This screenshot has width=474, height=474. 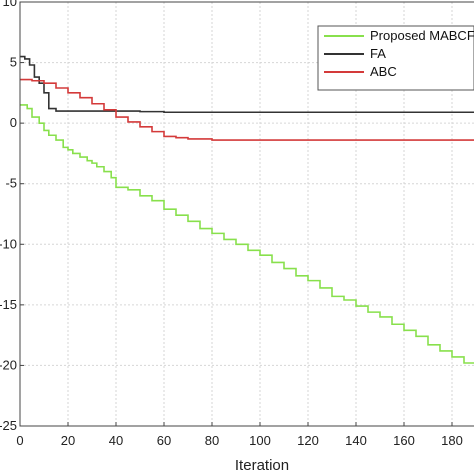 What do you see at coordinates (395, 58) in the screenshot?
I see `legend: Proposed MABCF FA ABC` at bounding box center [395, 58].